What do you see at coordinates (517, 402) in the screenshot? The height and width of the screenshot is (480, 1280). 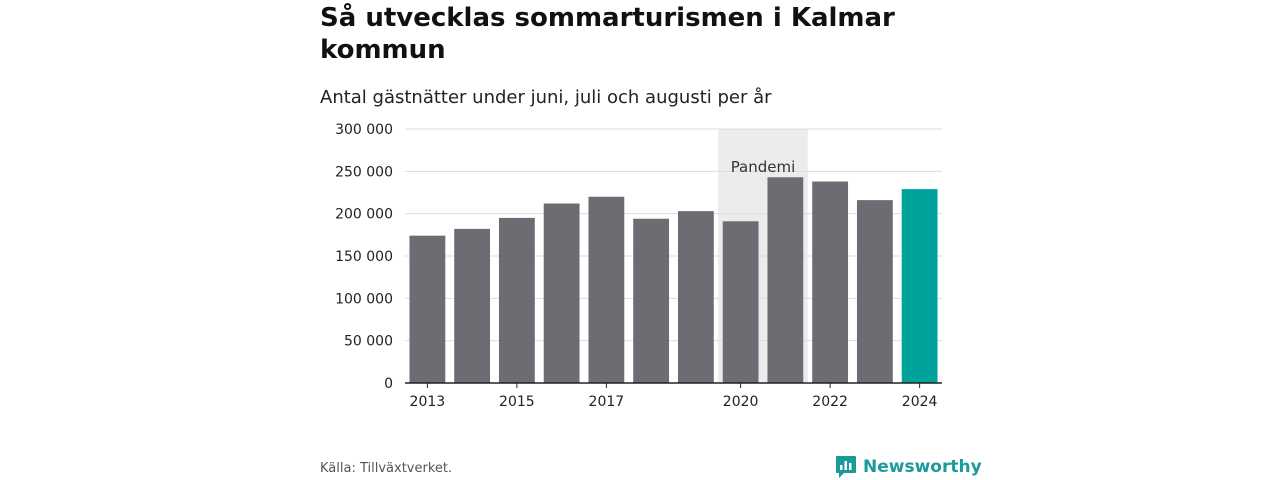 I see `x-tick-label: 2015` at bounding box center [517, 402].